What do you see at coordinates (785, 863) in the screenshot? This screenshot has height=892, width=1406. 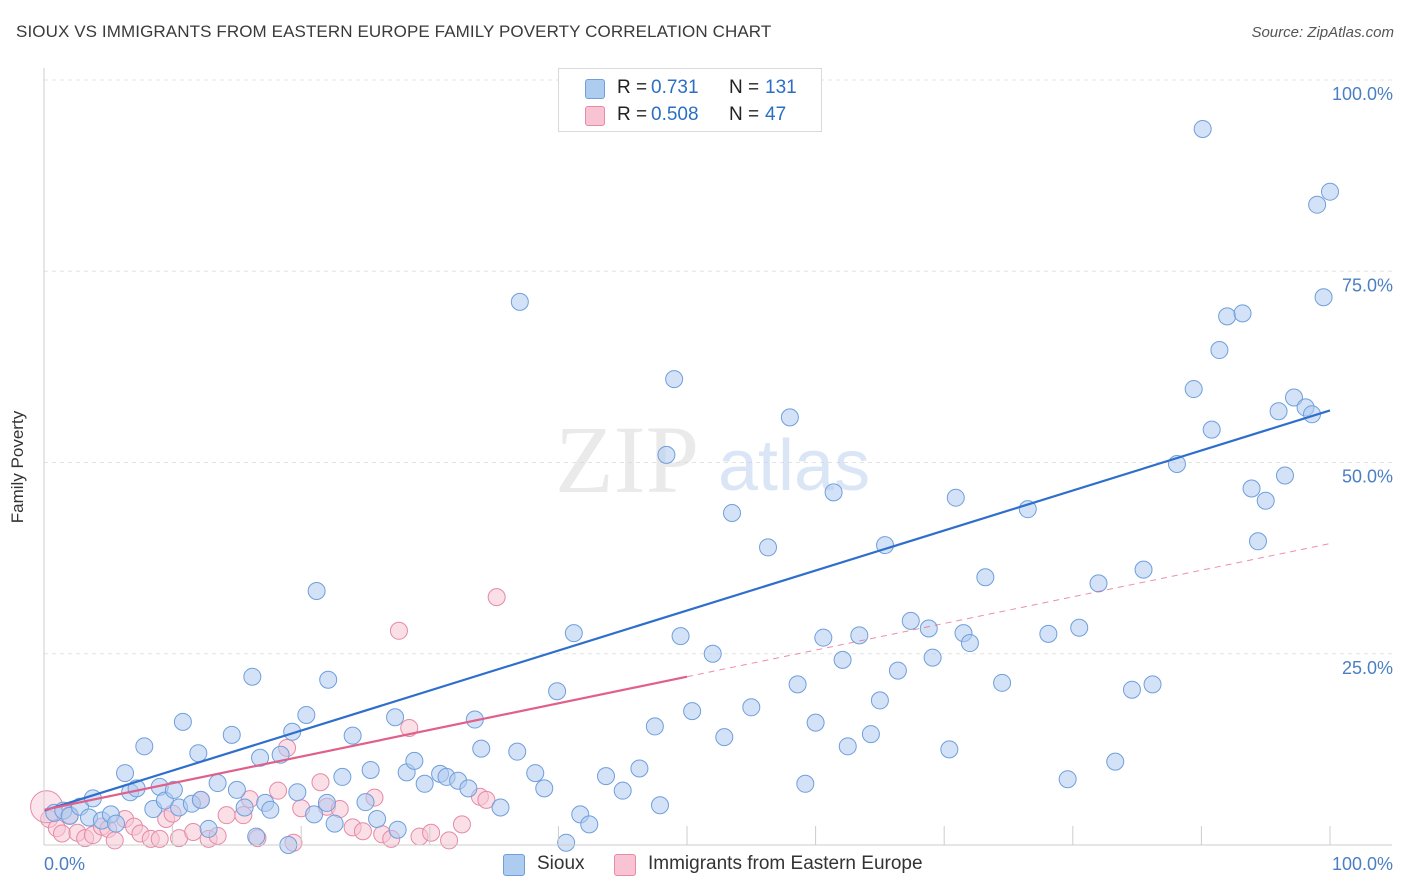 I see `legend-label-immigrants: Immigrants from Eastern Europe` at bounding box center [785, 863].